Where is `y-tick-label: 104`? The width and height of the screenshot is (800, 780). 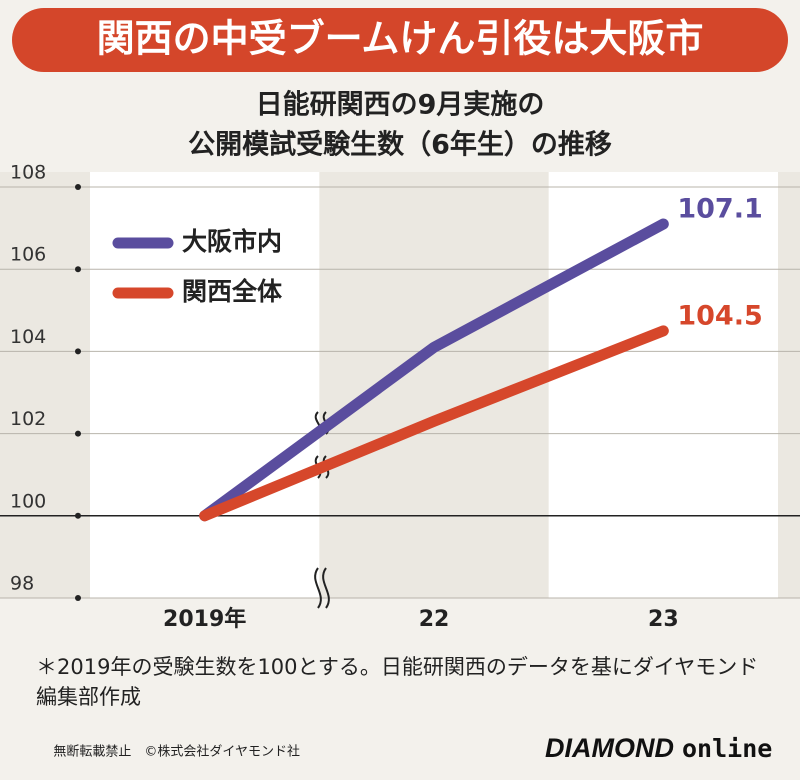
y-tick-label: 104 is located at coordinates (28, 337).